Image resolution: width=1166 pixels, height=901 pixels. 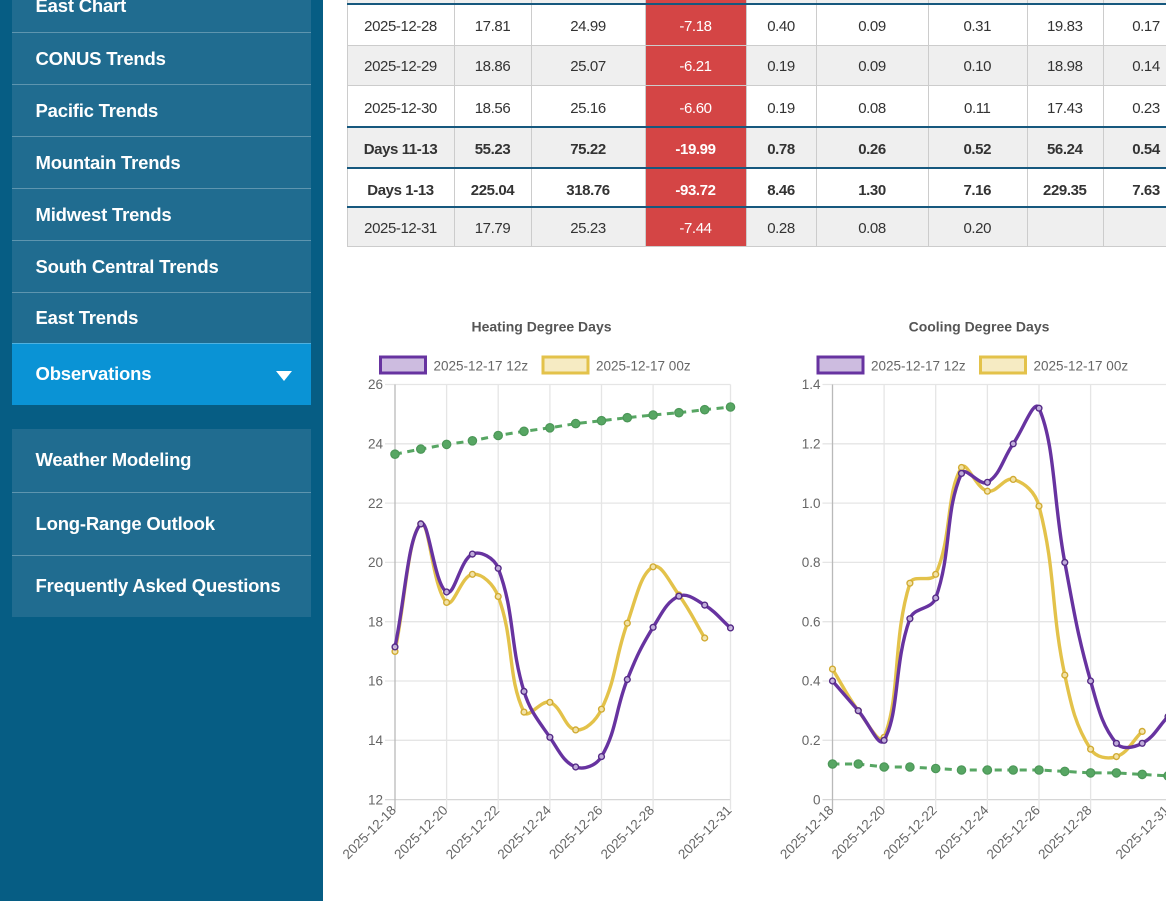 What do you see at coordinates (811, 384) in the screenshot?
I see `svg-text: 1.4` at bounding box center [811, 384].